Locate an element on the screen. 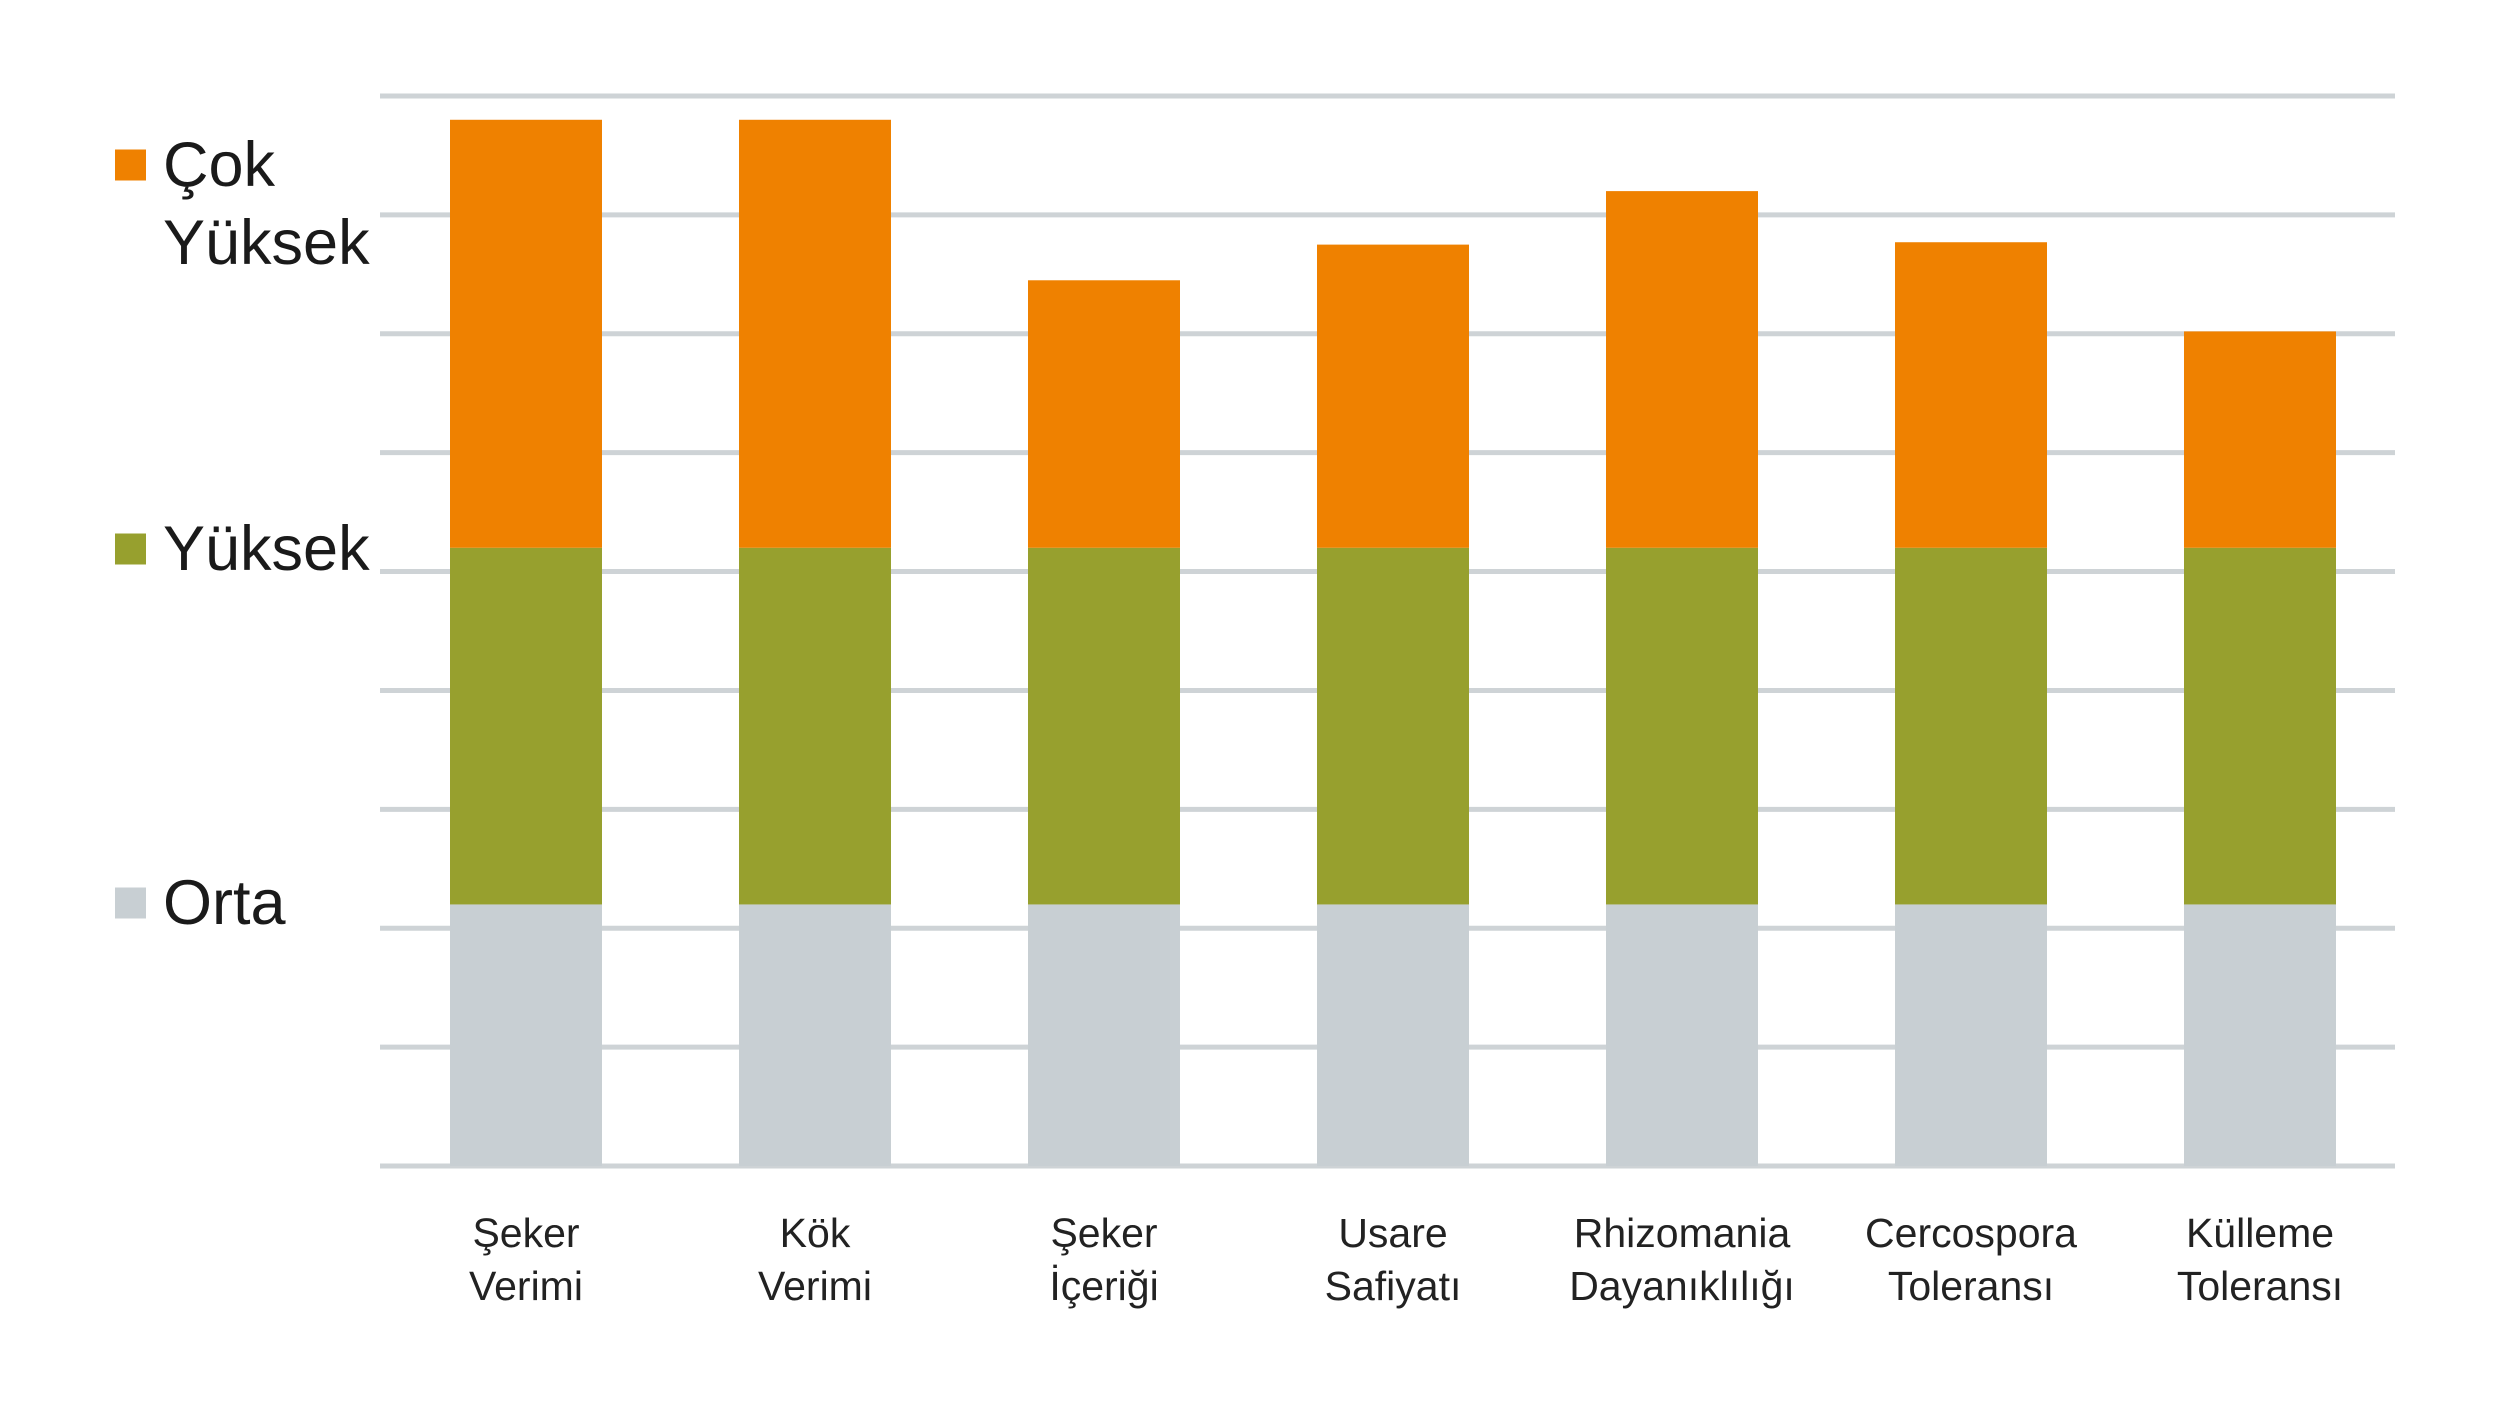 This screenshot has width=2503, height=1408. x-tick-label-6: Cercospora Toleransı is located at coordinates (1971, 1259).